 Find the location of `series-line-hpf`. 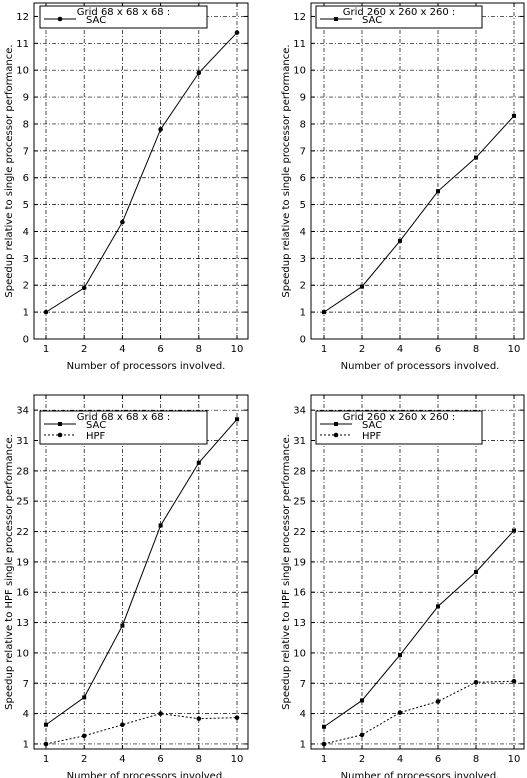

series-line-hpf is located at coordinates (419, 712).